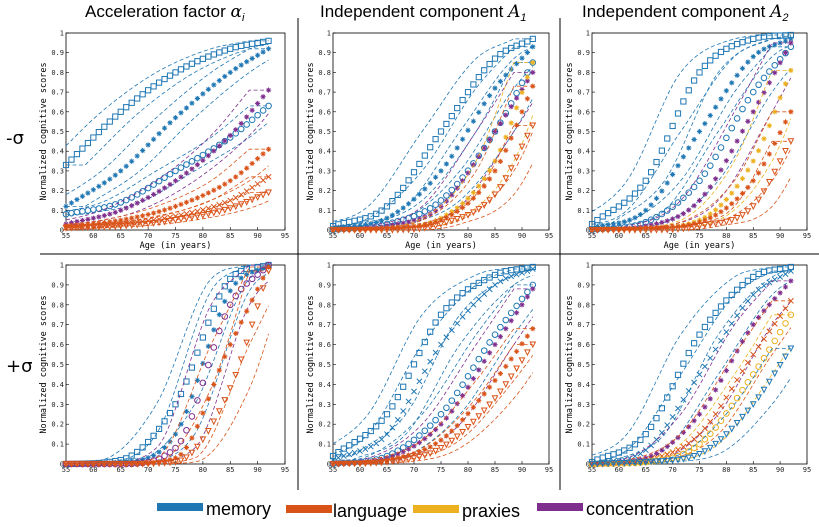 Image resolution: width=819 pixels, height=527 pixels. What do you see at coordinates (57, 445) in the screenshot?
I see `y-tick-label: 0.1` at bounding box center [57, 445].